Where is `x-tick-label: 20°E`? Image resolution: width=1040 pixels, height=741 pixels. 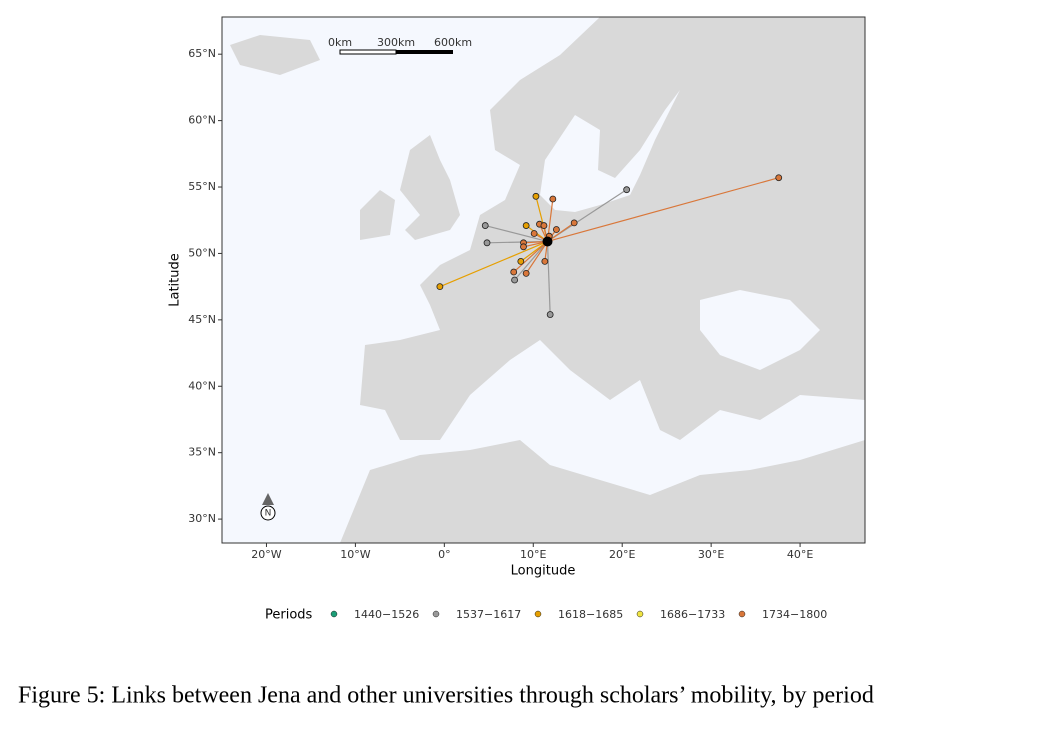
x-tick-label: 20°E is located at coordinates (622, 554).